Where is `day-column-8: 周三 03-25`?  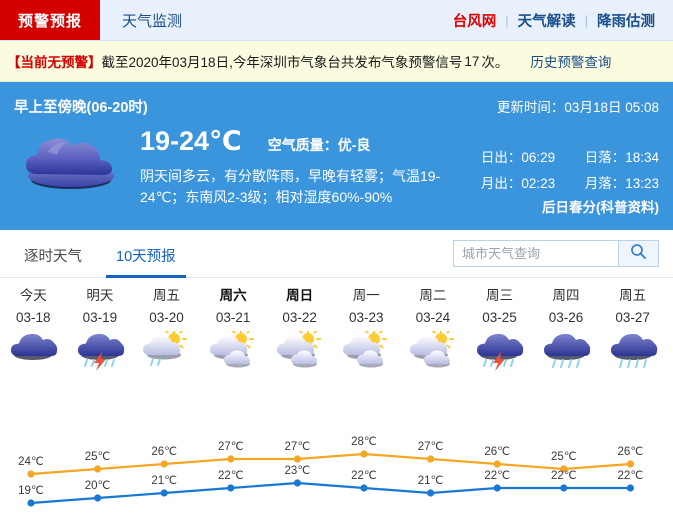
day-column-8: 周三 03-25 is located at coordinates (499, 307).